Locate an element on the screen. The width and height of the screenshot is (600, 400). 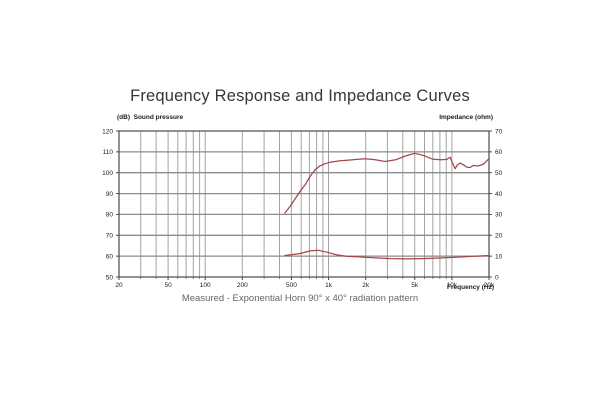
x-axis-title: Frequency (Hz) is located at coordinates (470, 287).